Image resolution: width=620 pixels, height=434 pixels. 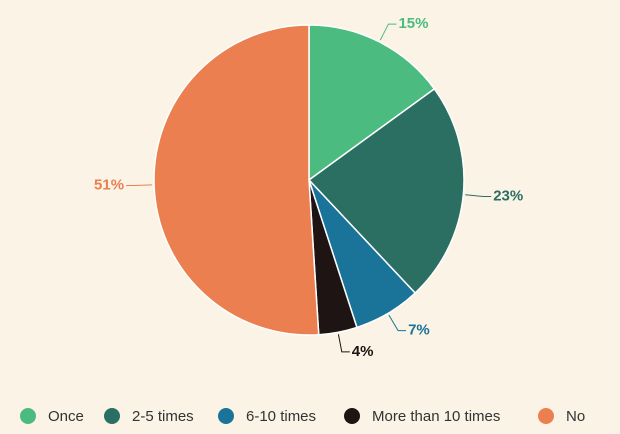 I want to click on legend-label: 6-10 times, so click(x=281, y=416).